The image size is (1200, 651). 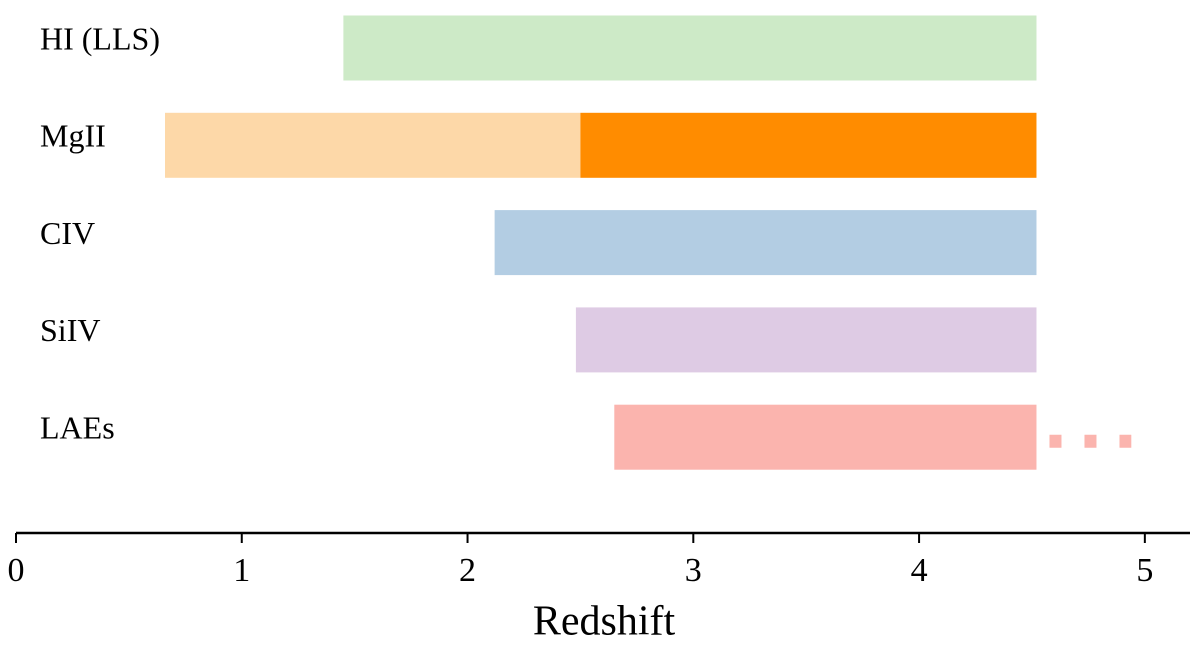 I want to click on x-axis-label: Redshift, so click(x=604, y=622).